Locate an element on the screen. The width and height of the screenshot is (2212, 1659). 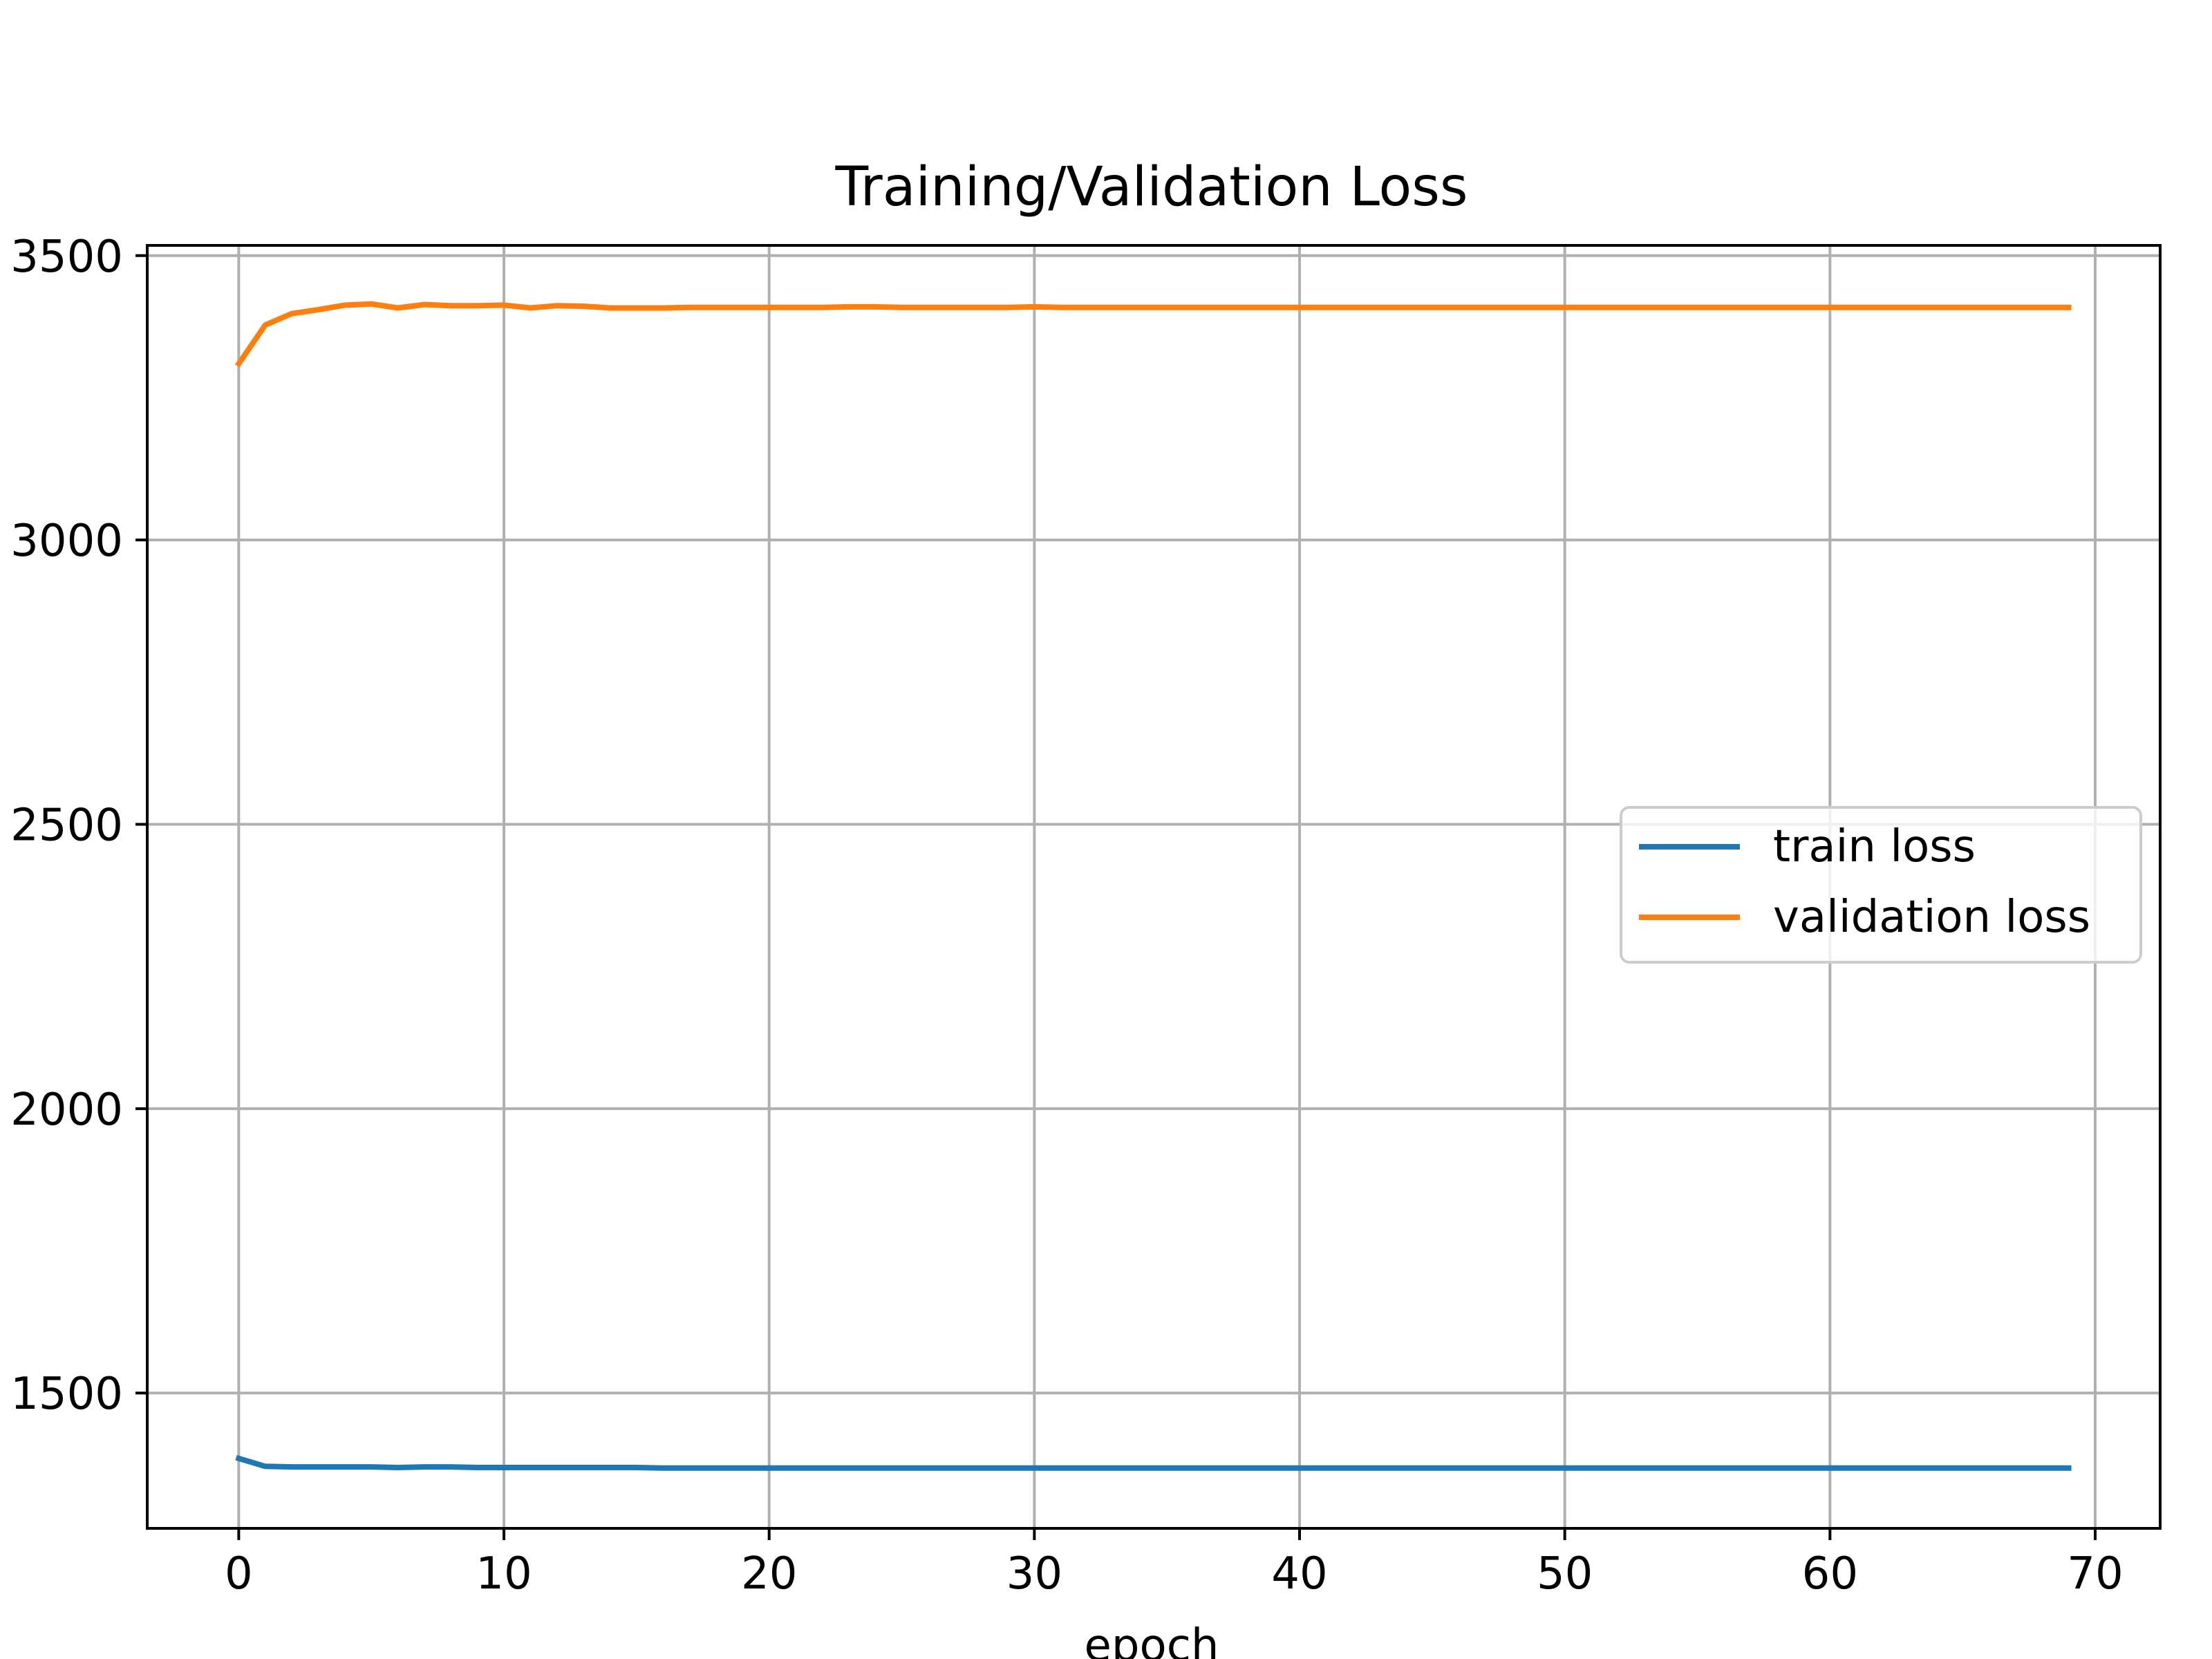
x-tick-label: 30 is located at coordinates (1034, 1574).